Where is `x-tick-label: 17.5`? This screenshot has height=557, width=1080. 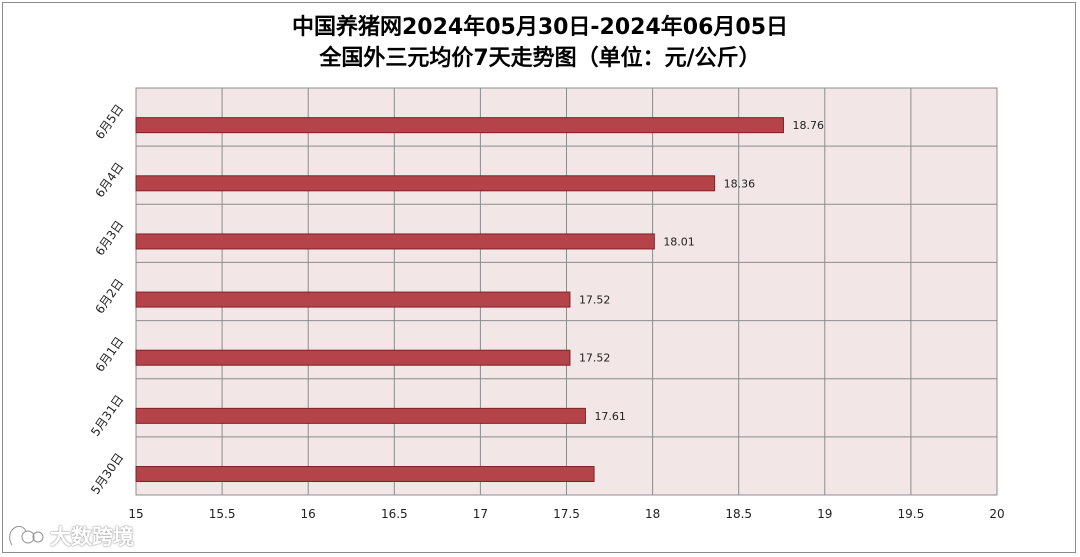
x-tick-label: 17.5 is located at coordinates (566, 514).